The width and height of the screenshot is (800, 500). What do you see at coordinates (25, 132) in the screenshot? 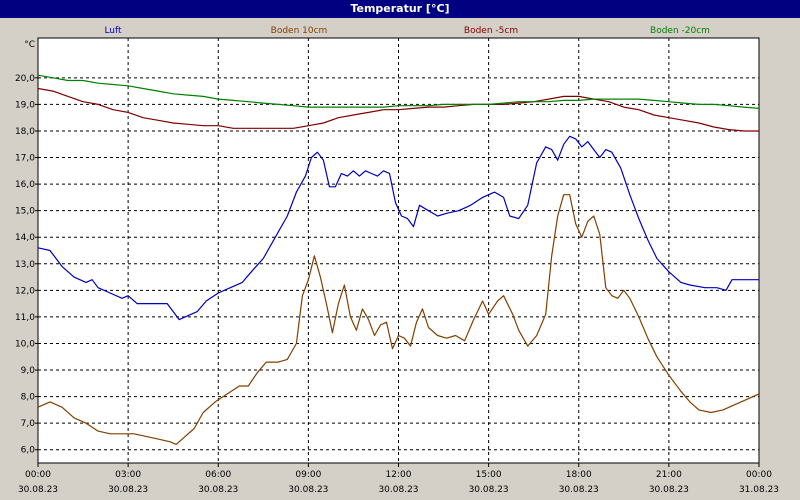
I see `y-tick-label: 18,0` at bounding box center [25, 132].